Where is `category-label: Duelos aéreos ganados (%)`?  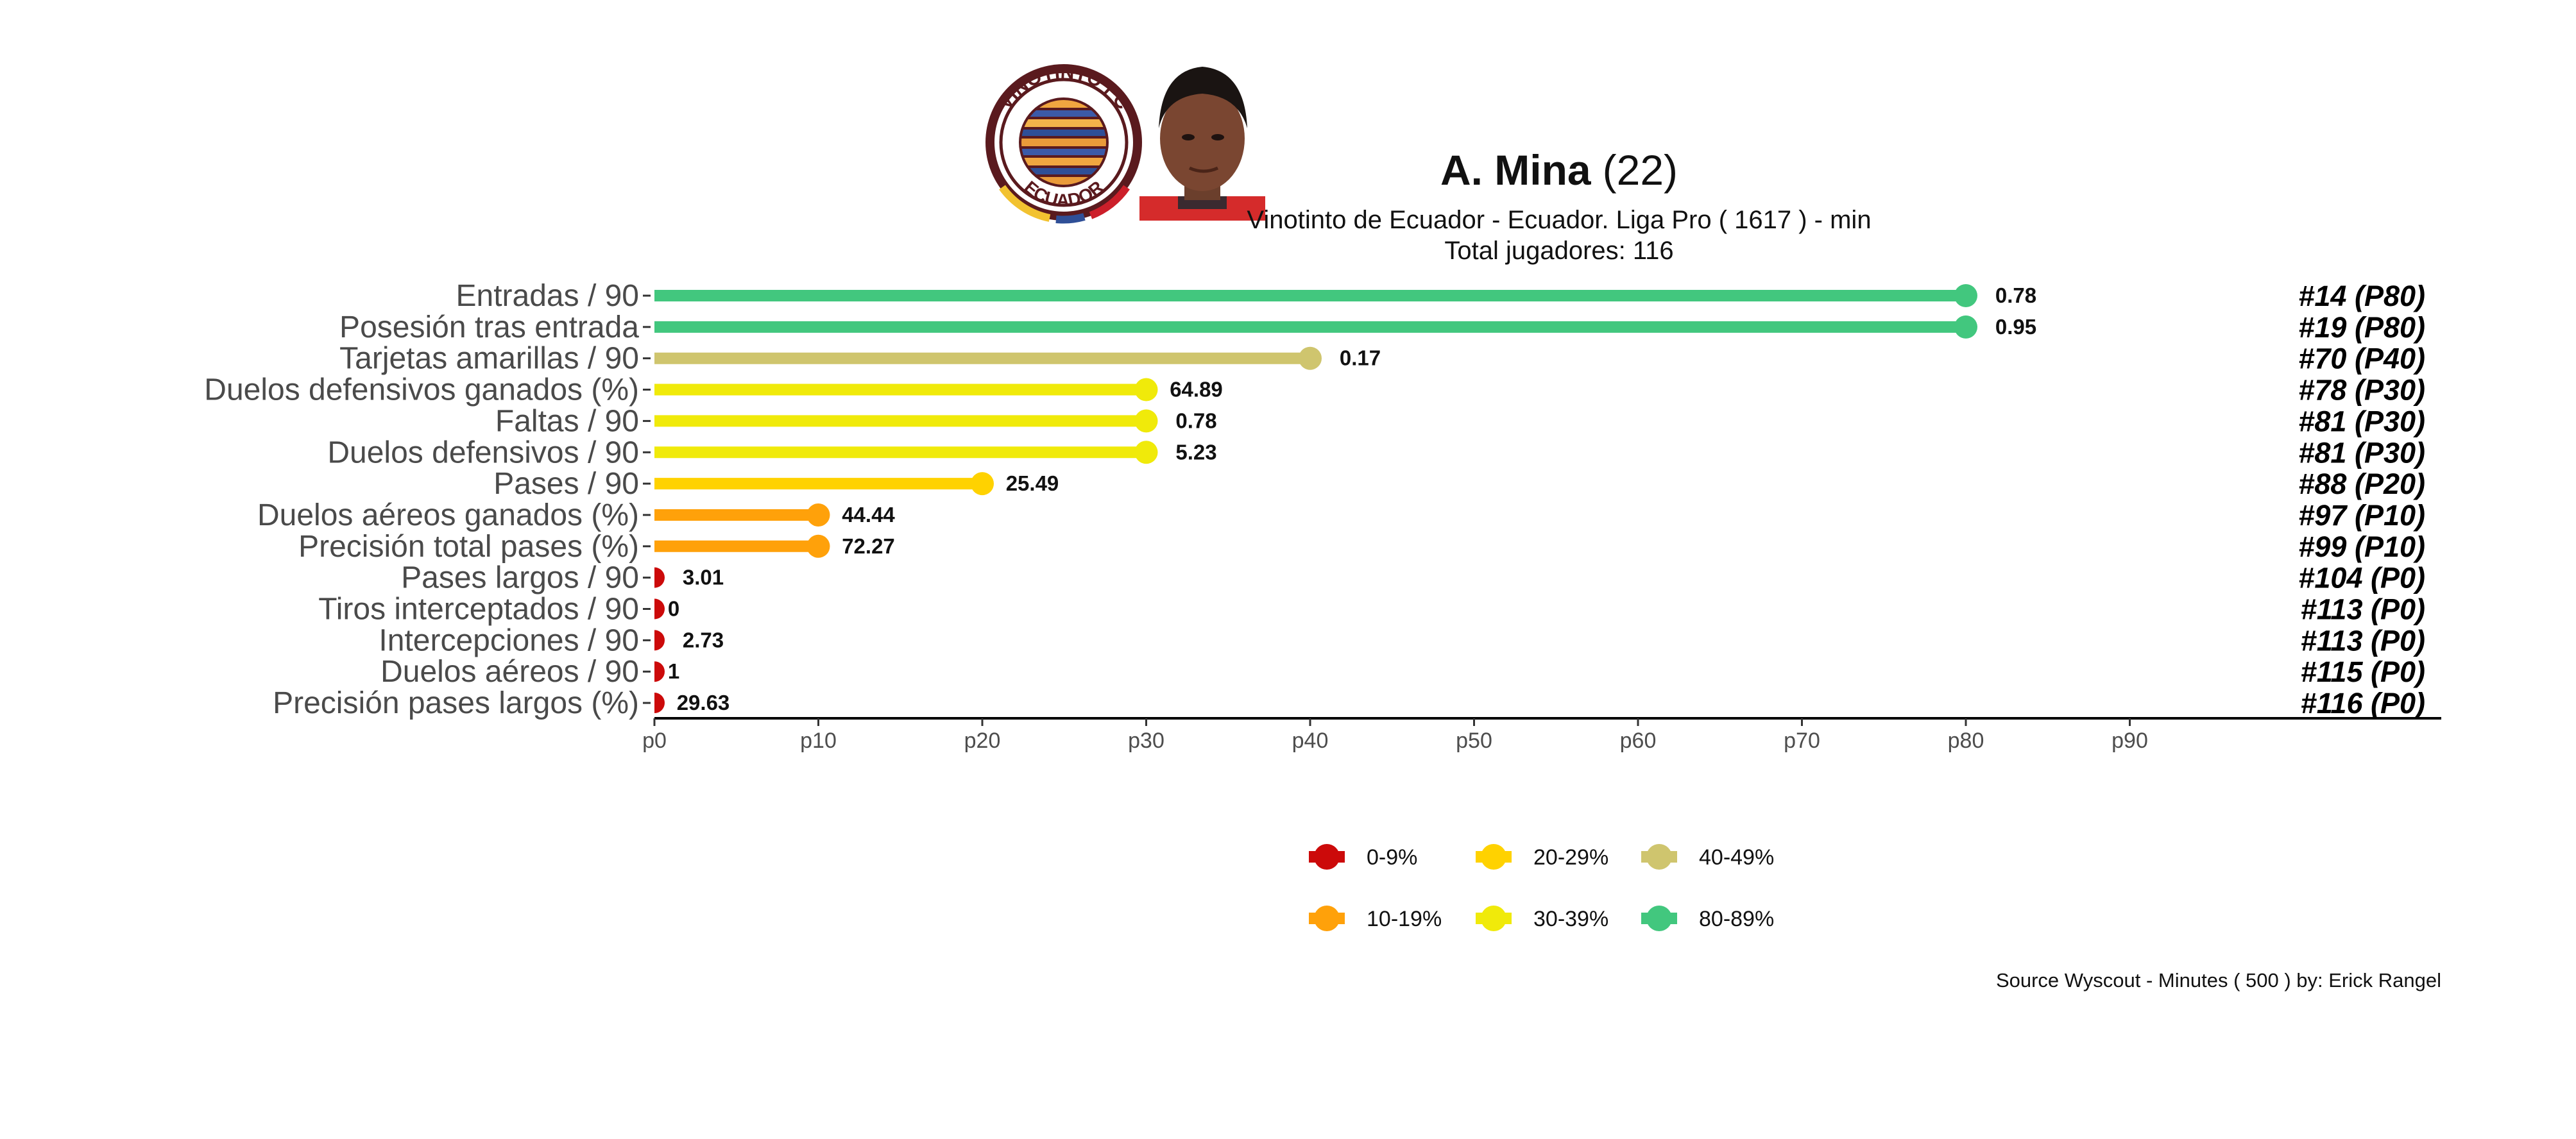 category-label: Duelos aéreos ganados (%) is located at coordinates (448, 515).